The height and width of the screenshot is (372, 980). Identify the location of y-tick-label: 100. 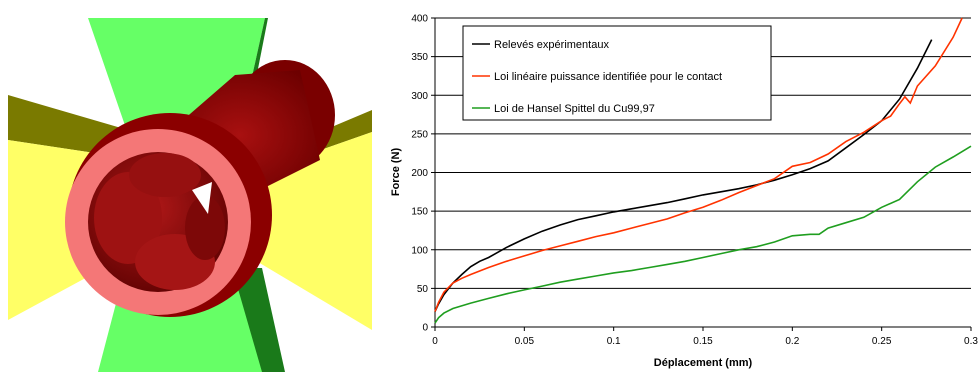
(419, 250).